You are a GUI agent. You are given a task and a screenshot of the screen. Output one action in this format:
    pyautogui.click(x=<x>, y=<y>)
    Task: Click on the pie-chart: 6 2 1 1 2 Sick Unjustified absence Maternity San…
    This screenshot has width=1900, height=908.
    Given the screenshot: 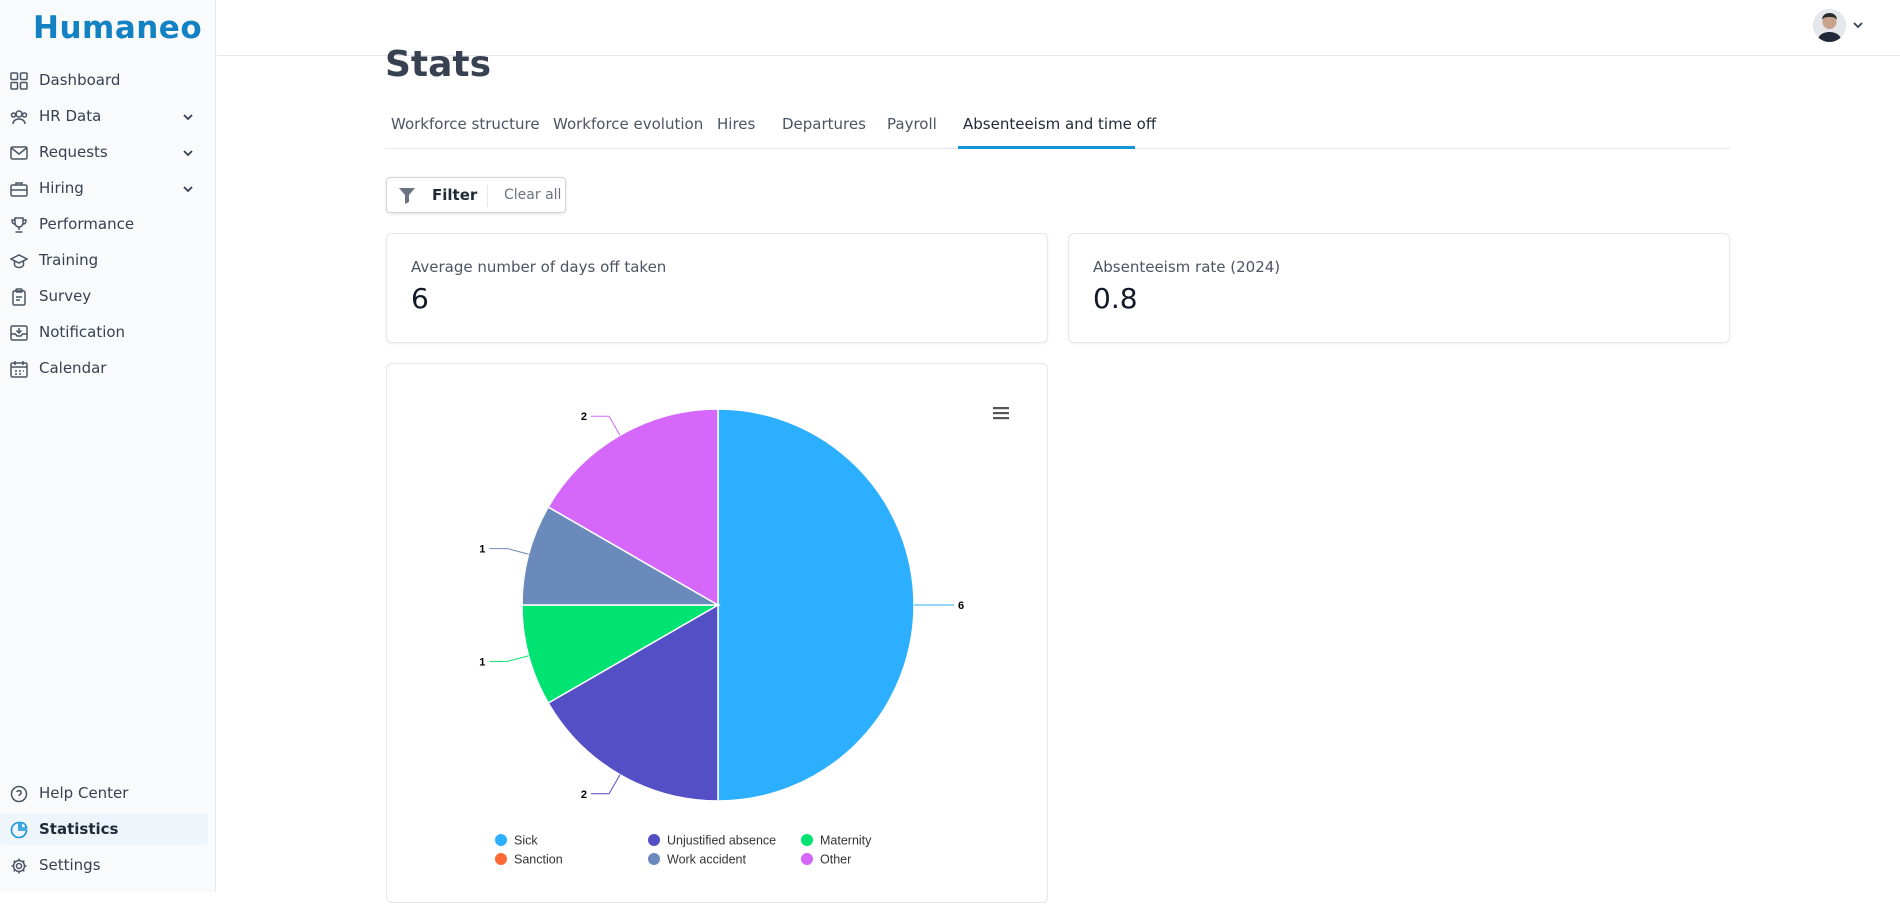 What is the action you would take?
    pyautogui.click(x=721, y=637)
    